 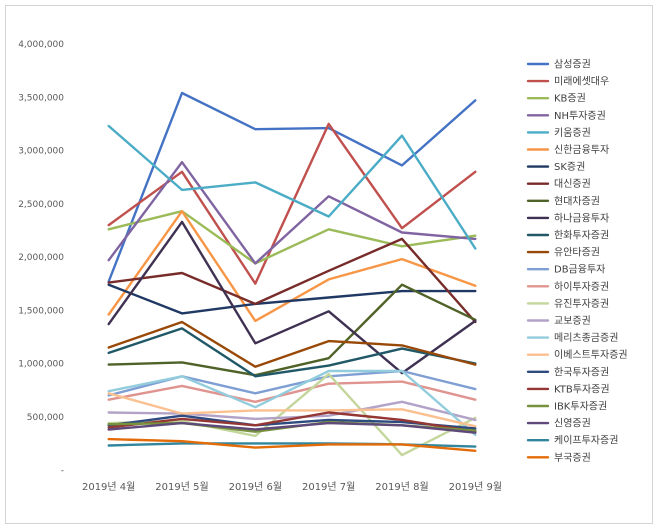 What do you see at coordinates (41, 98) in the screenshot?
I see `y-tick-label: 3,500,000` at bounding box center [41, 98].